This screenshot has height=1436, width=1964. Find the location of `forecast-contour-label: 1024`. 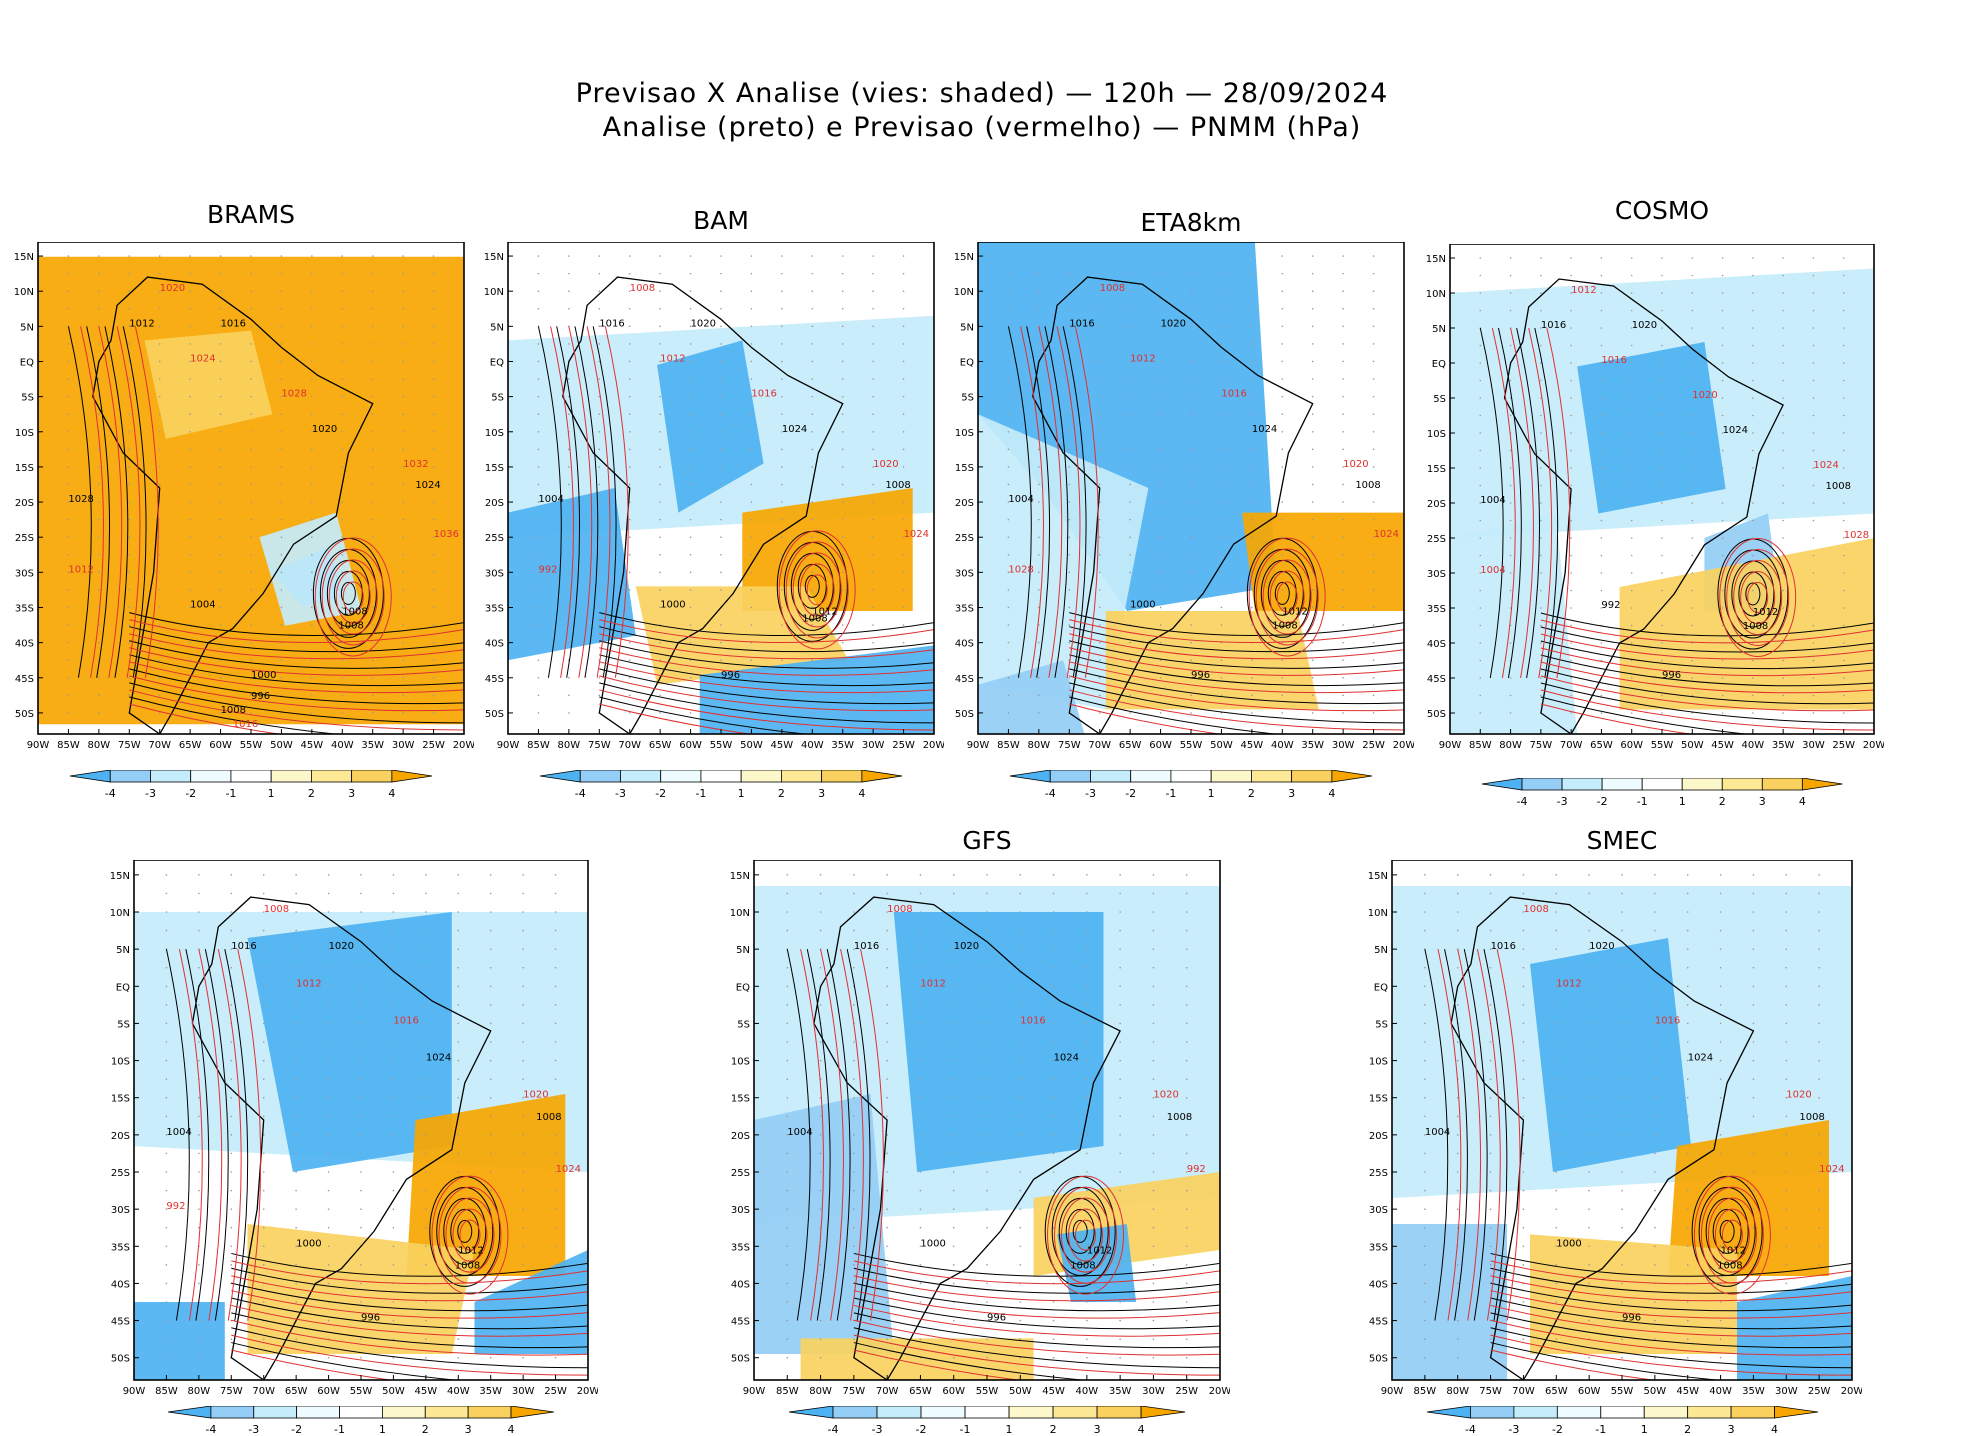

forecast-contour-label: 1024 is located at coordinates (1386, 534).